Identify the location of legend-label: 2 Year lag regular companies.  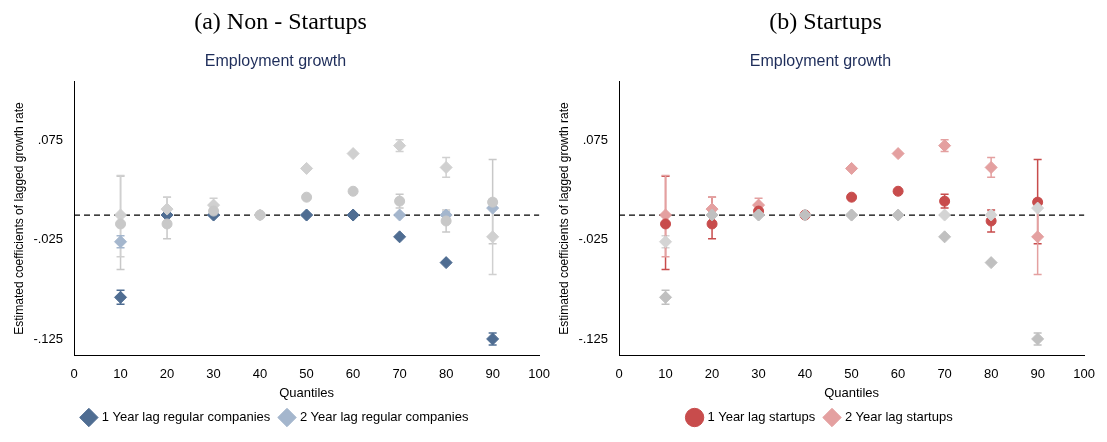
(384, 417).